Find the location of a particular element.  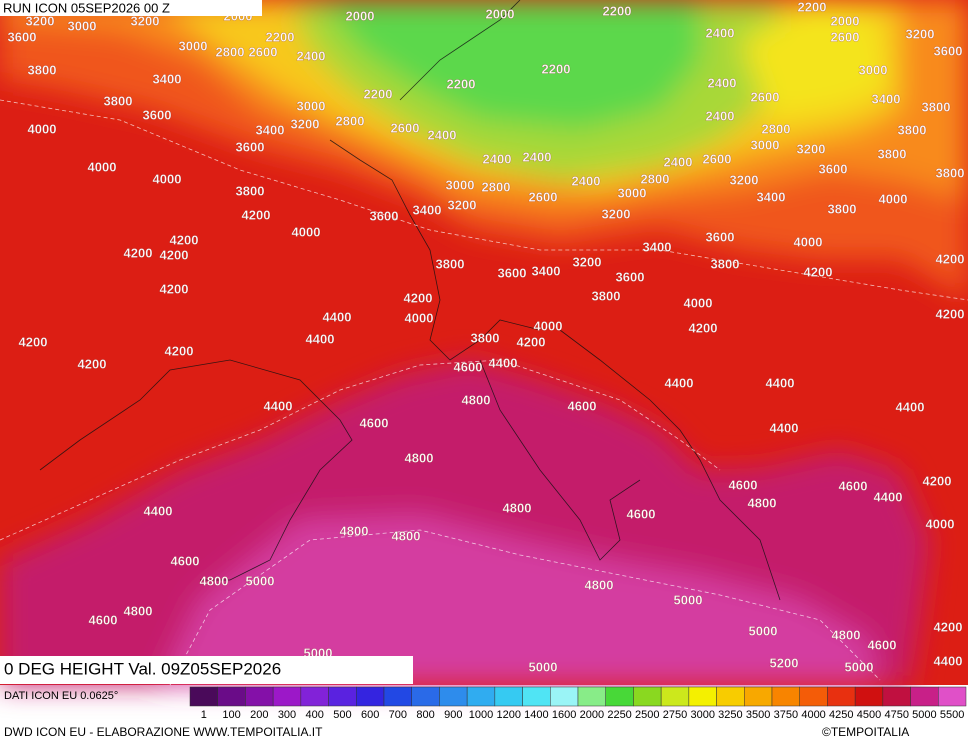

legend-label: 5500 is located at coordinates (952, 715).